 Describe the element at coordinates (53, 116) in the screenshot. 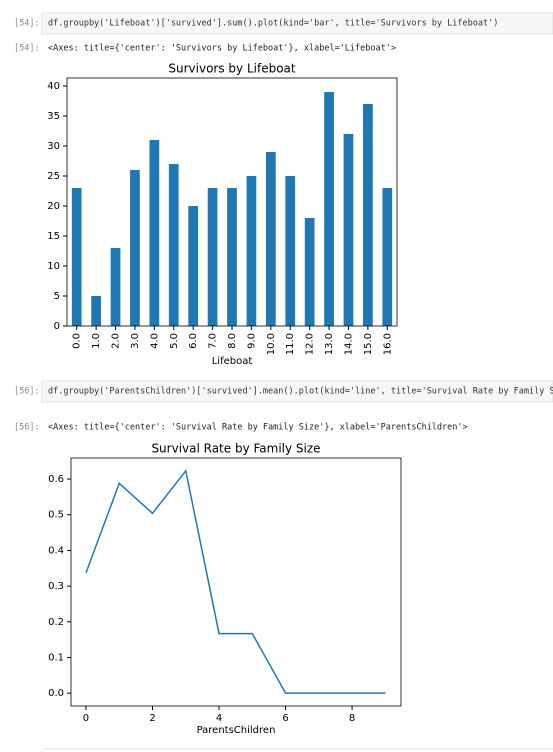

I see `y-tick-label: 35` at that location.